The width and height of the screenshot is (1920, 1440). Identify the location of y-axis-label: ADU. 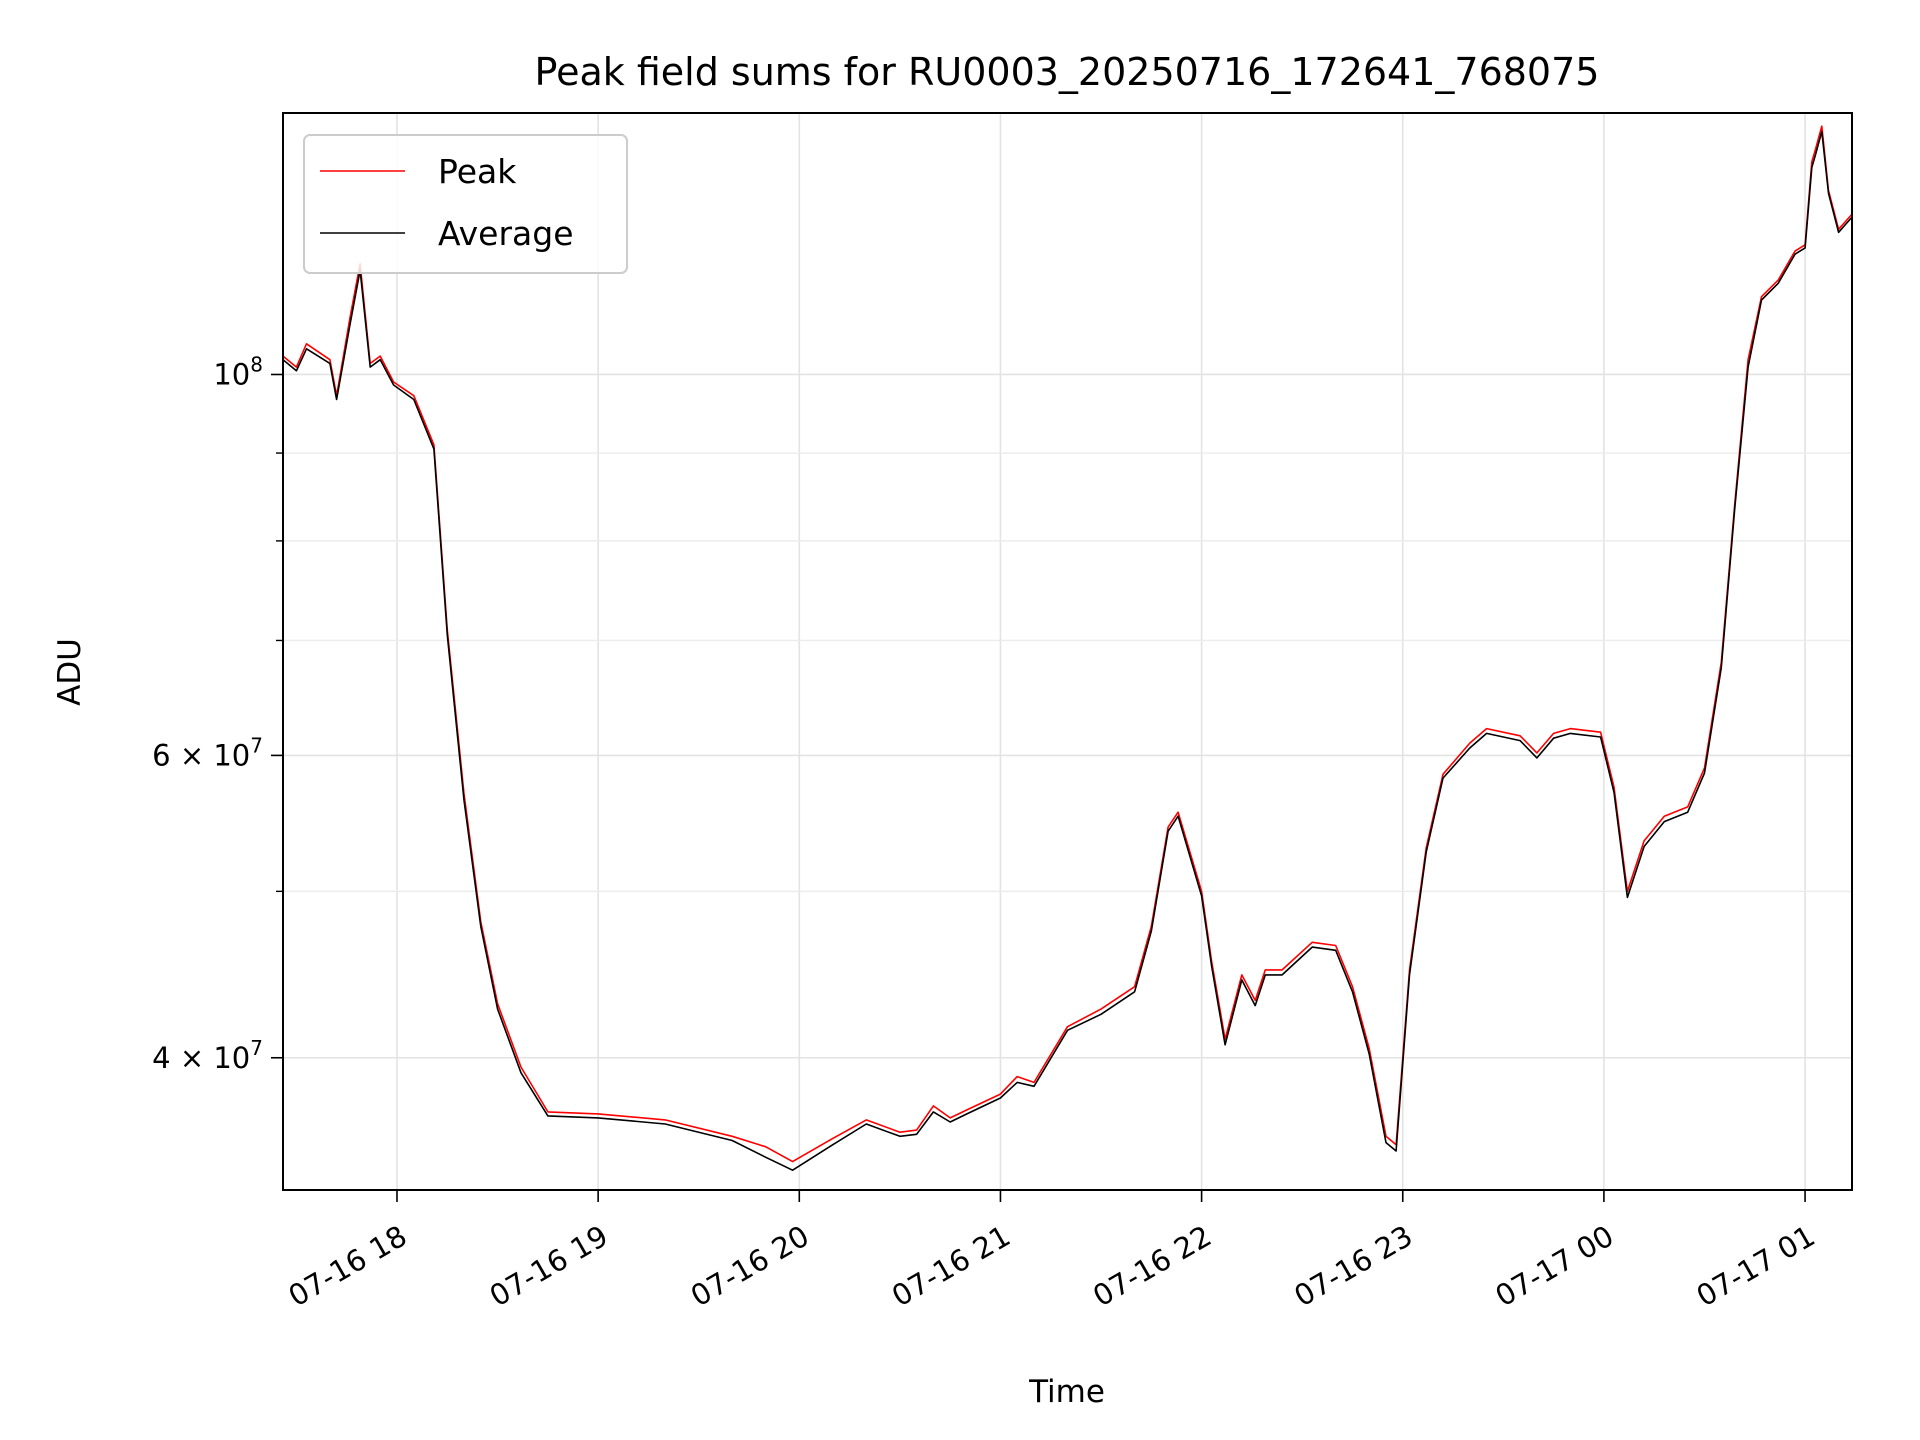
(70, 672).